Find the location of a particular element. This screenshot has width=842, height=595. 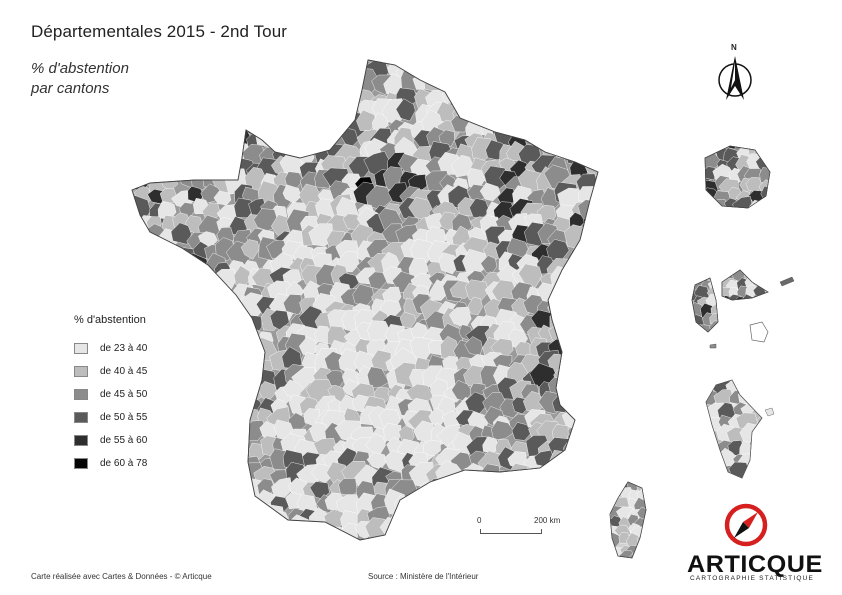

mayotte-map is located at coordinates (740, 429).